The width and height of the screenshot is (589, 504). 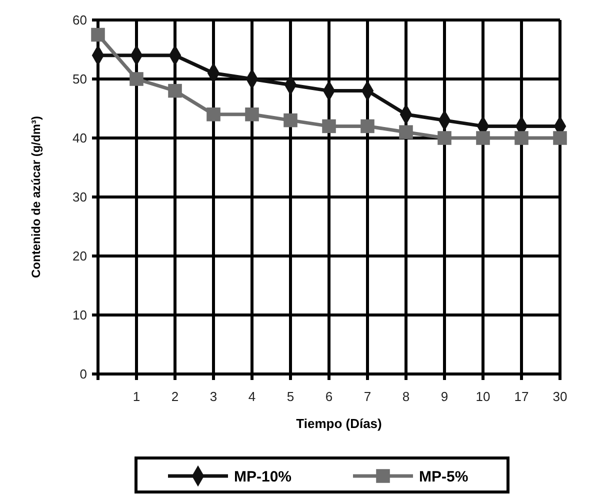 What do you see at coordinates (79, 79) in the screenshot?
I see `y-tick-label: 50` at bounding box center [79, 79].